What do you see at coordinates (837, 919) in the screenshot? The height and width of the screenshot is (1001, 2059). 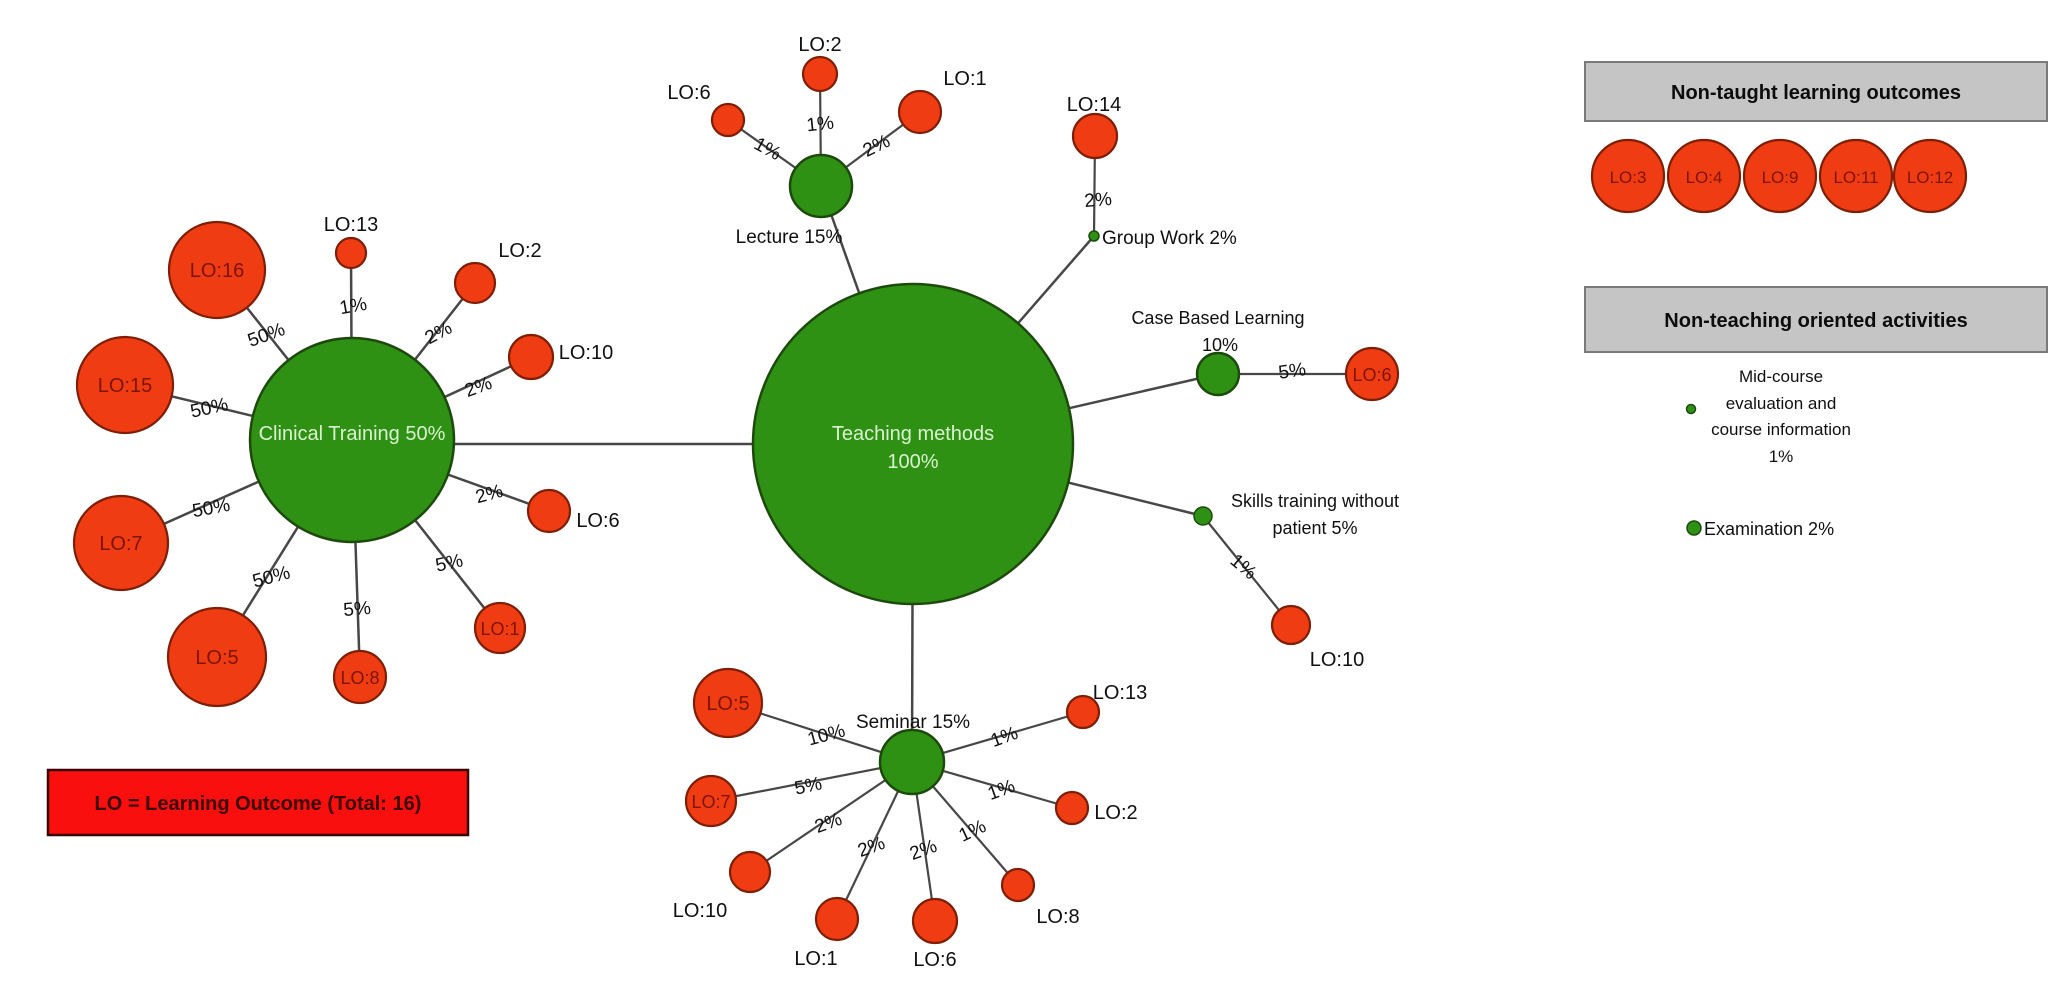 I see `seminar-lo1-node` at bounding box center [837, 919].